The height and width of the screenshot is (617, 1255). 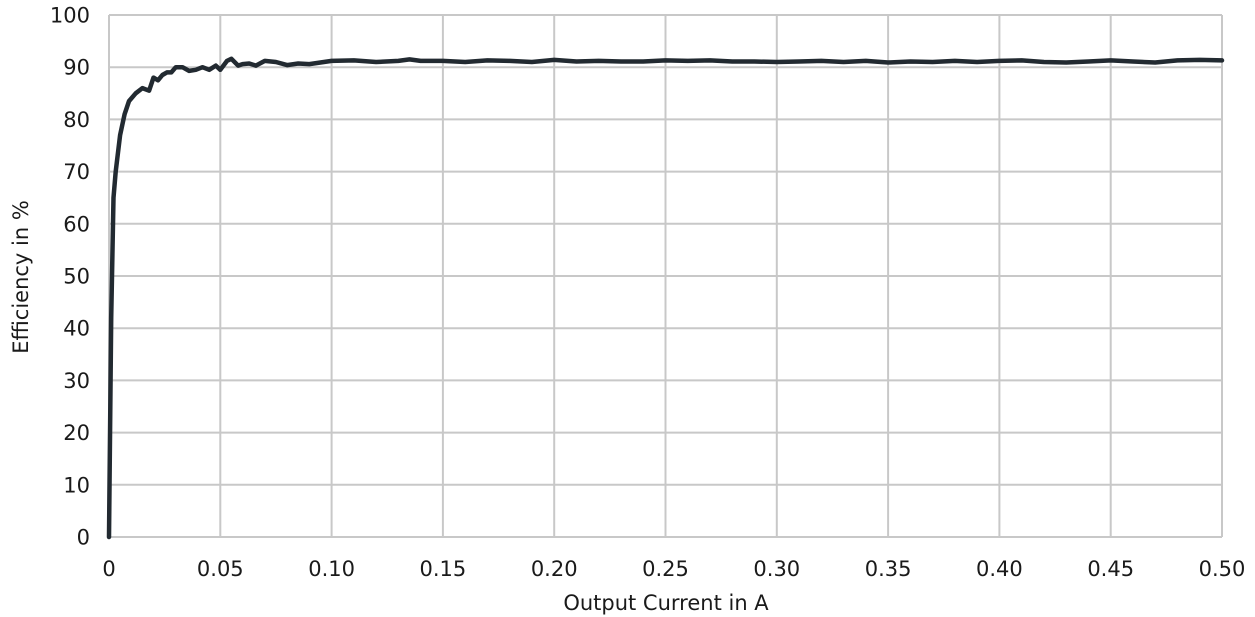 What do you see at coordinates (76, 120) in the screenshot?
I see `y-tick-label: 80` at bounding box center [76, 120].